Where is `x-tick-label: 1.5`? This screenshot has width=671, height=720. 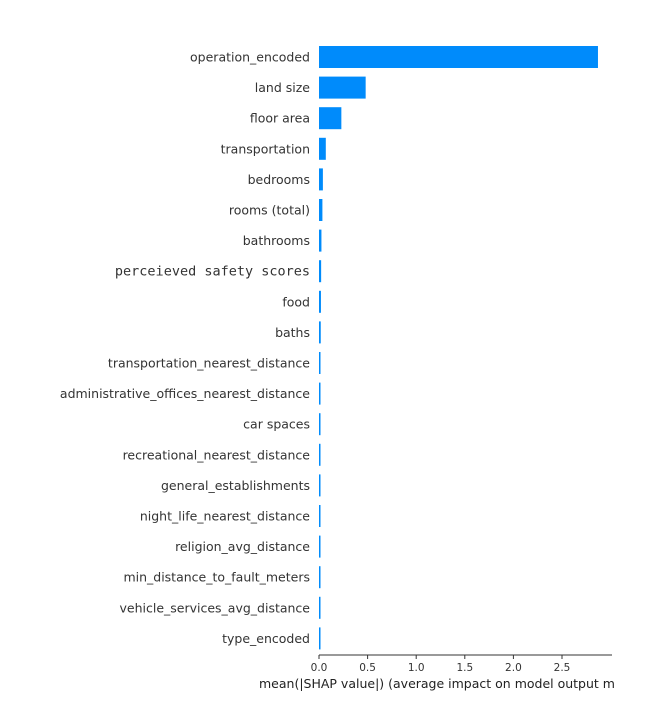
x-tick-label: 1.5 is located at coordinates (464, 668).